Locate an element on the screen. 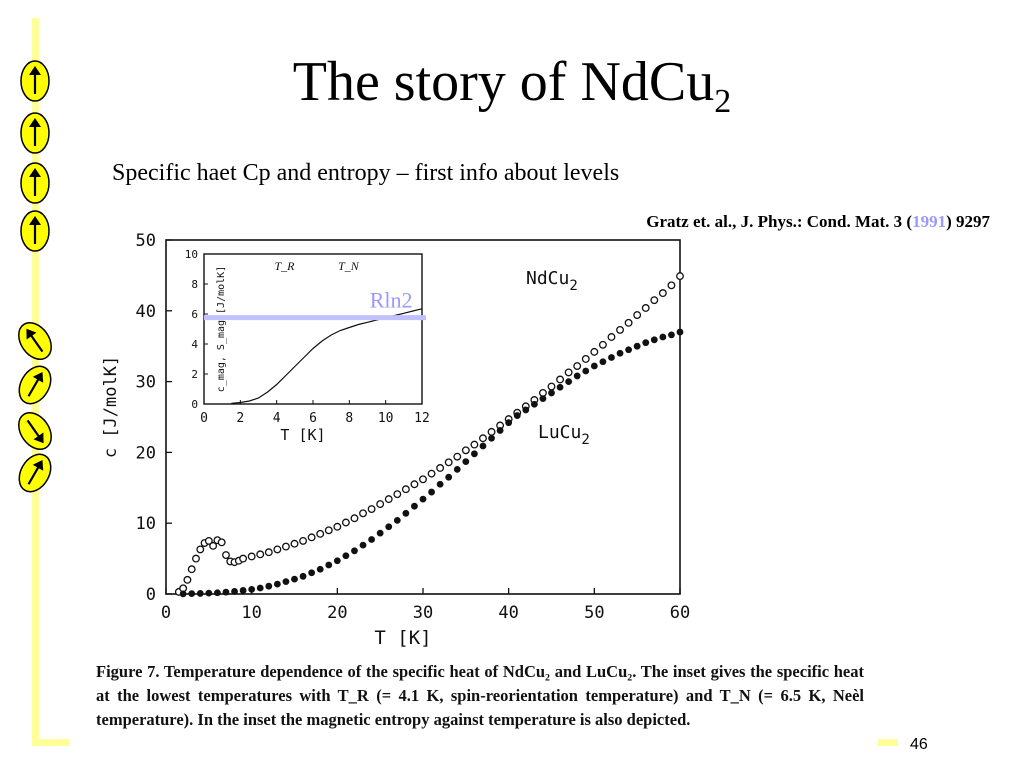 The image size is (1024, 768). x-tick-label: 40 is located at coordinates (508, 613).